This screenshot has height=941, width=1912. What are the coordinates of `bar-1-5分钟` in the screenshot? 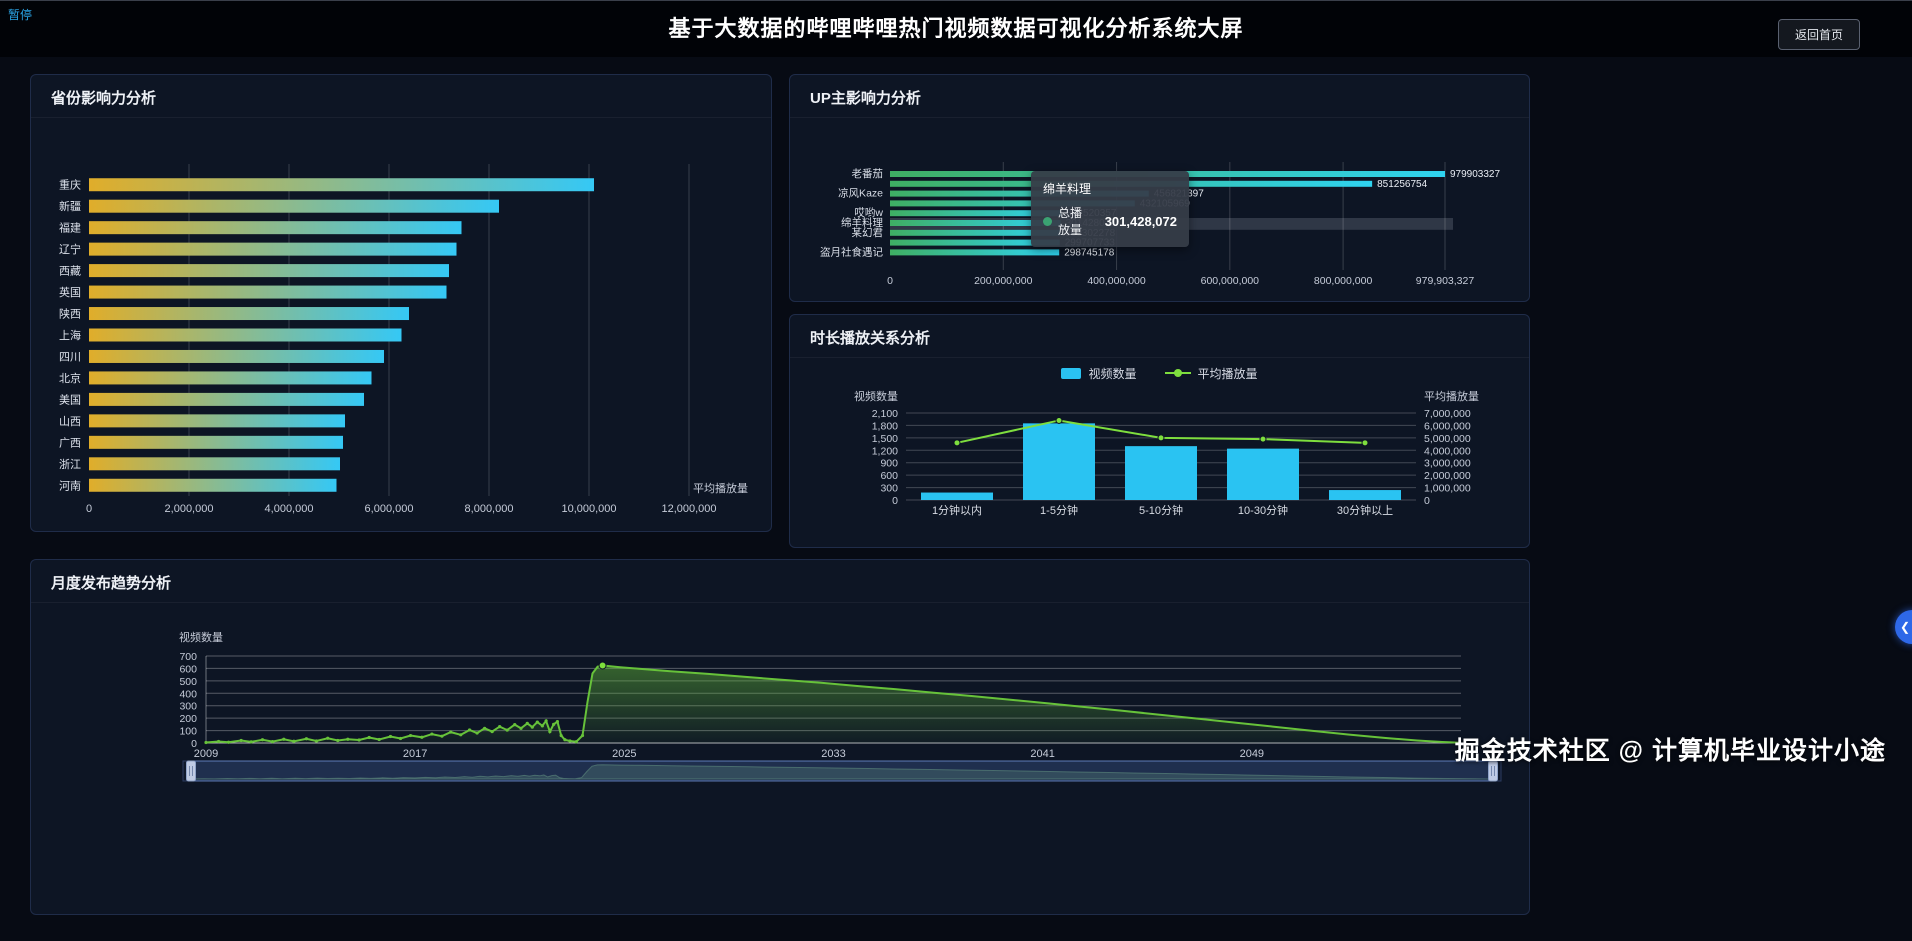 It's located at (1059, 461).